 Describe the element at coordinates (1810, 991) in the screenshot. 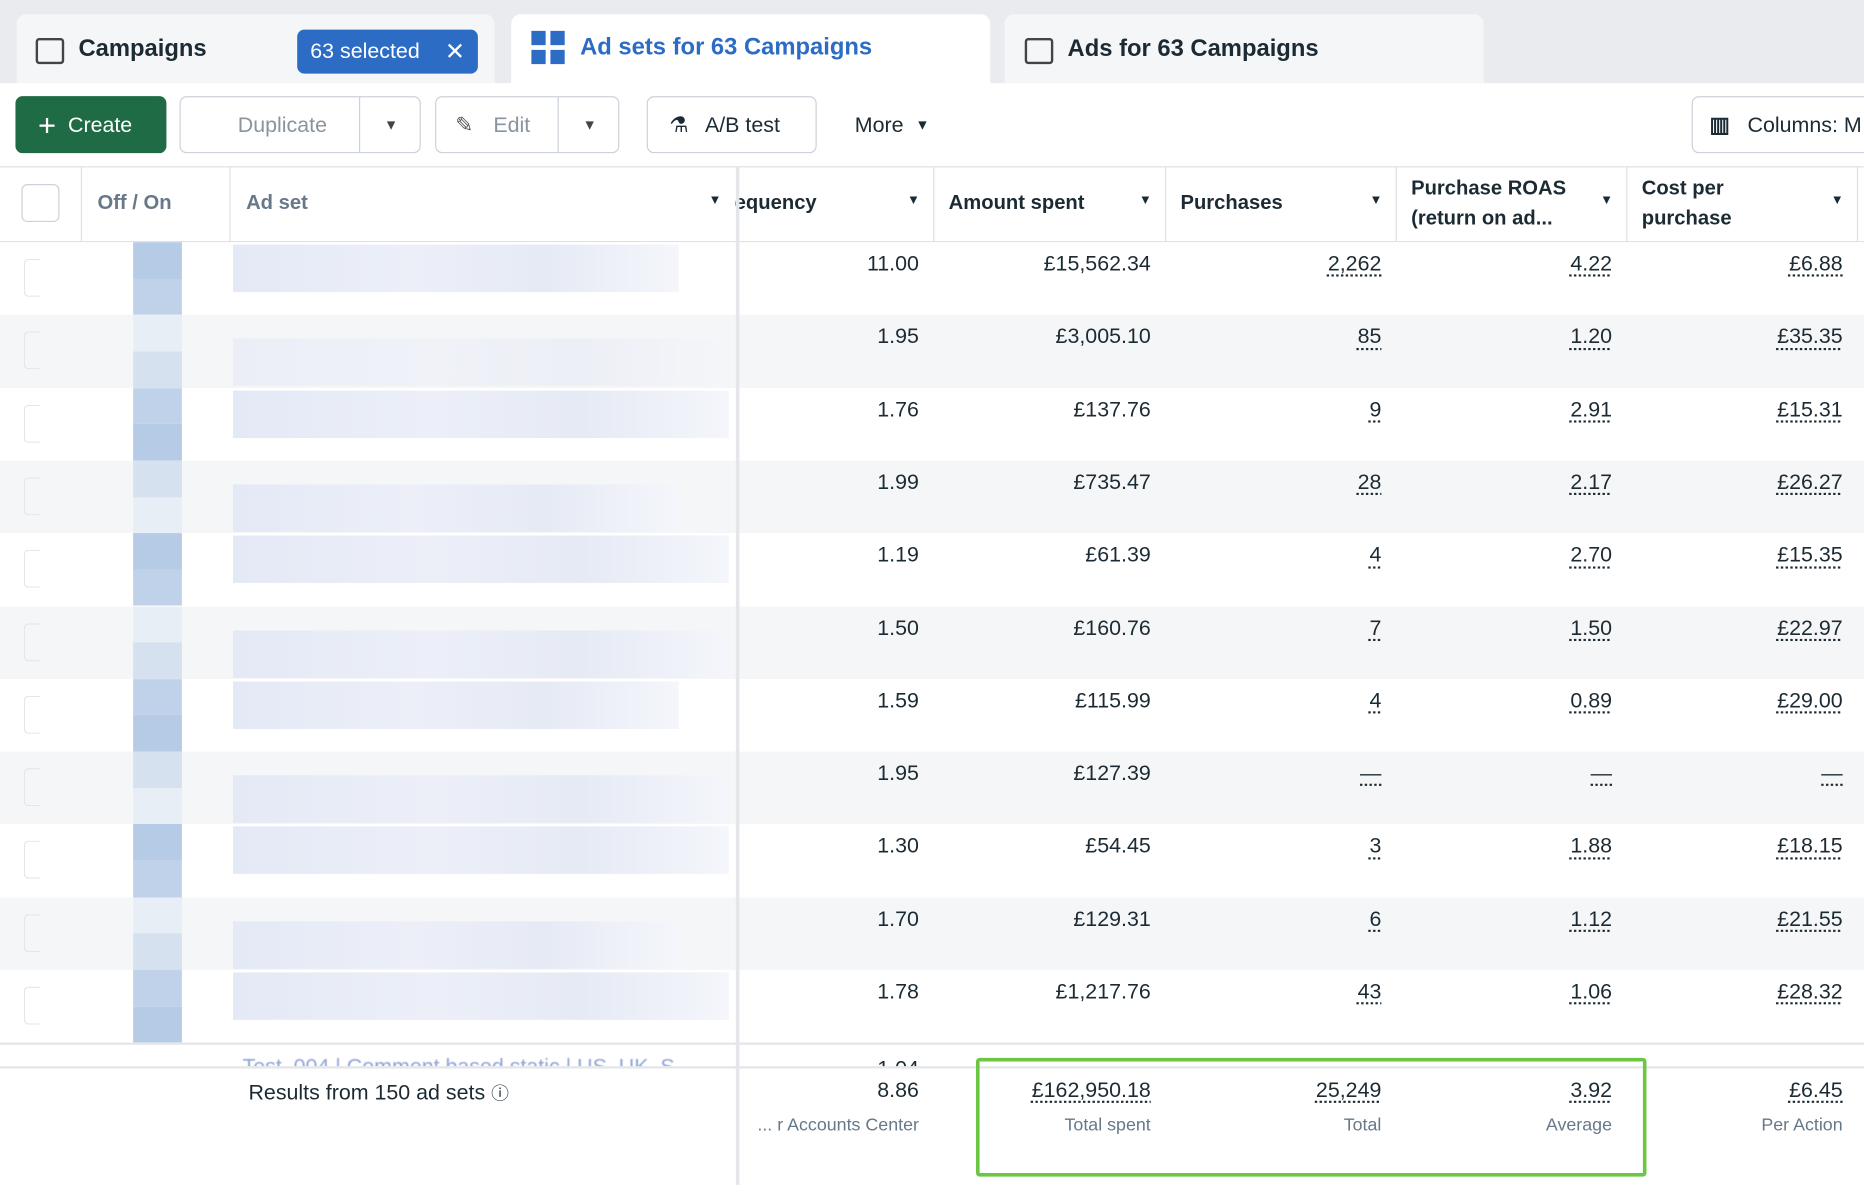

I see `cell-value: £28.32` at that location.